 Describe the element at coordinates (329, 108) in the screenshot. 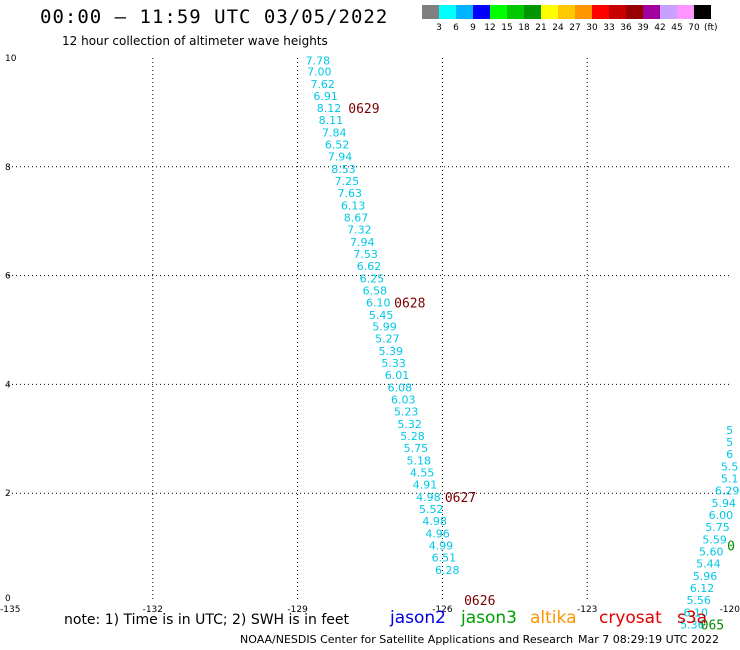

I see `wave-height-value: 8.12` at that location.